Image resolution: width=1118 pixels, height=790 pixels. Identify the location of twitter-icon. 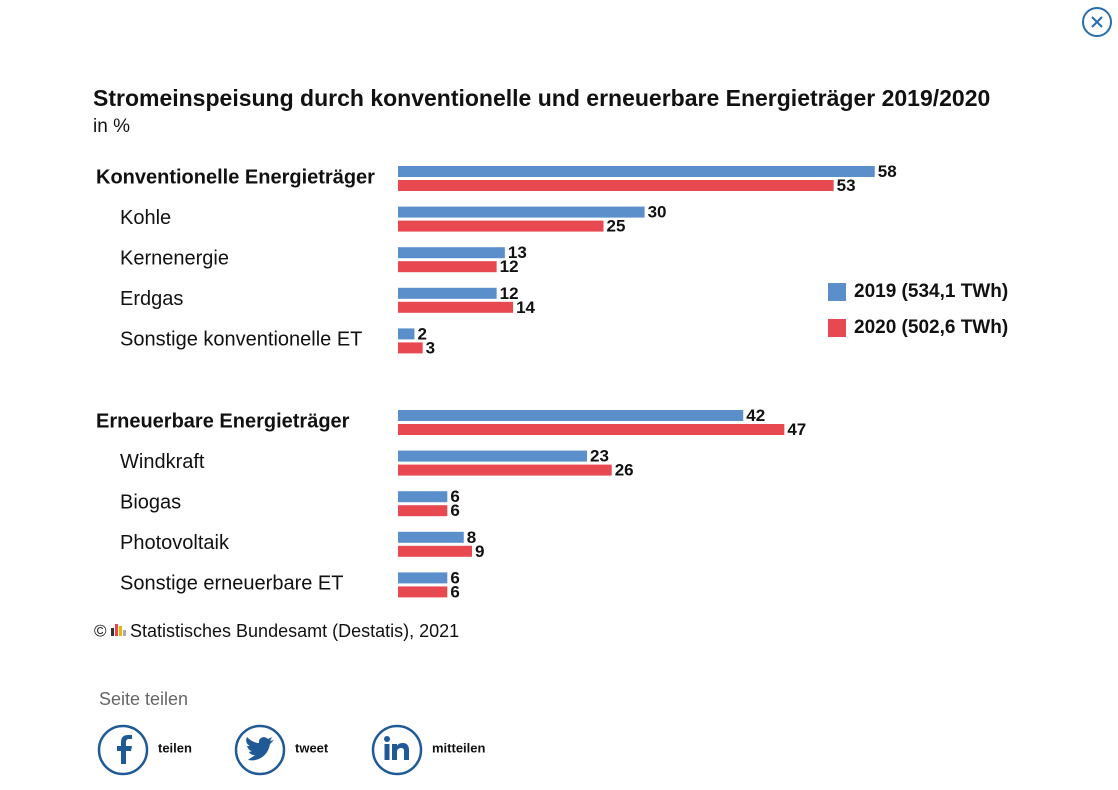
(260, 749).